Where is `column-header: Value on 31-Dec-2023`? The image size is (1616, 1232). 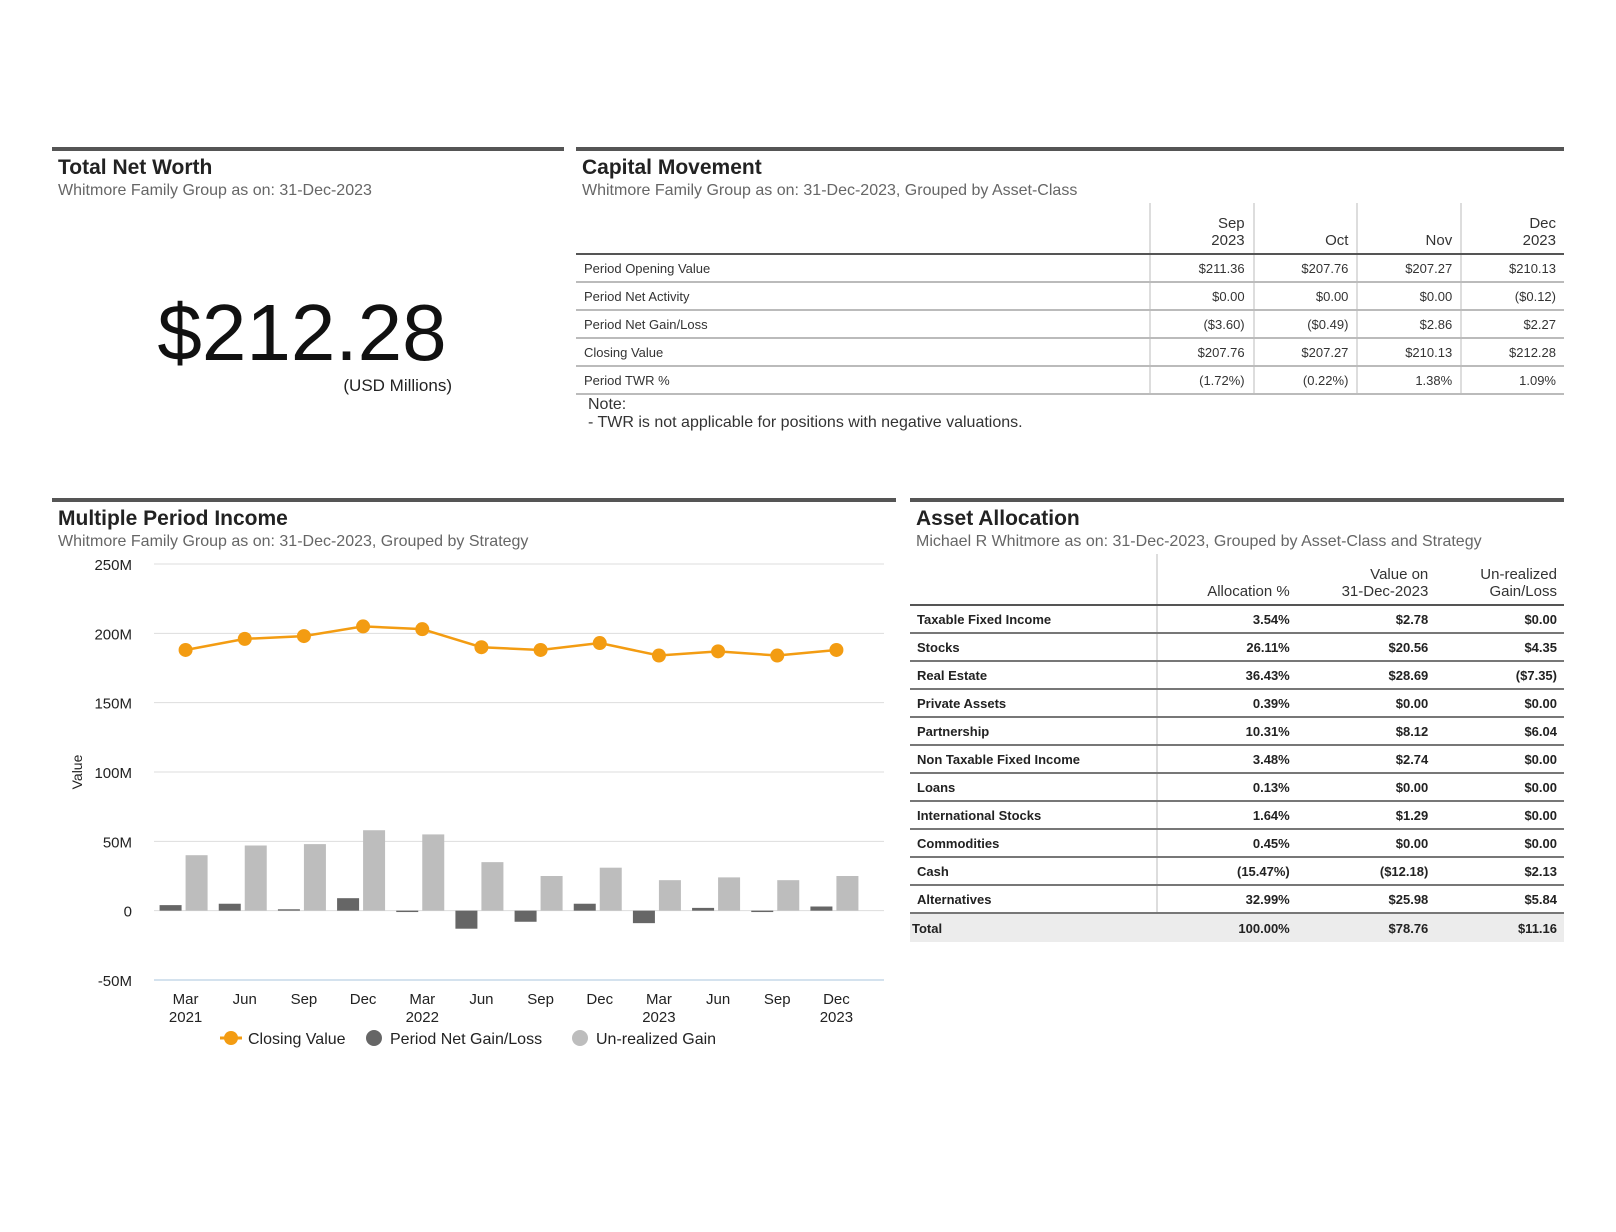 column-header: Value on 31-Dec-2023 is located at coordinates (1366, 580).